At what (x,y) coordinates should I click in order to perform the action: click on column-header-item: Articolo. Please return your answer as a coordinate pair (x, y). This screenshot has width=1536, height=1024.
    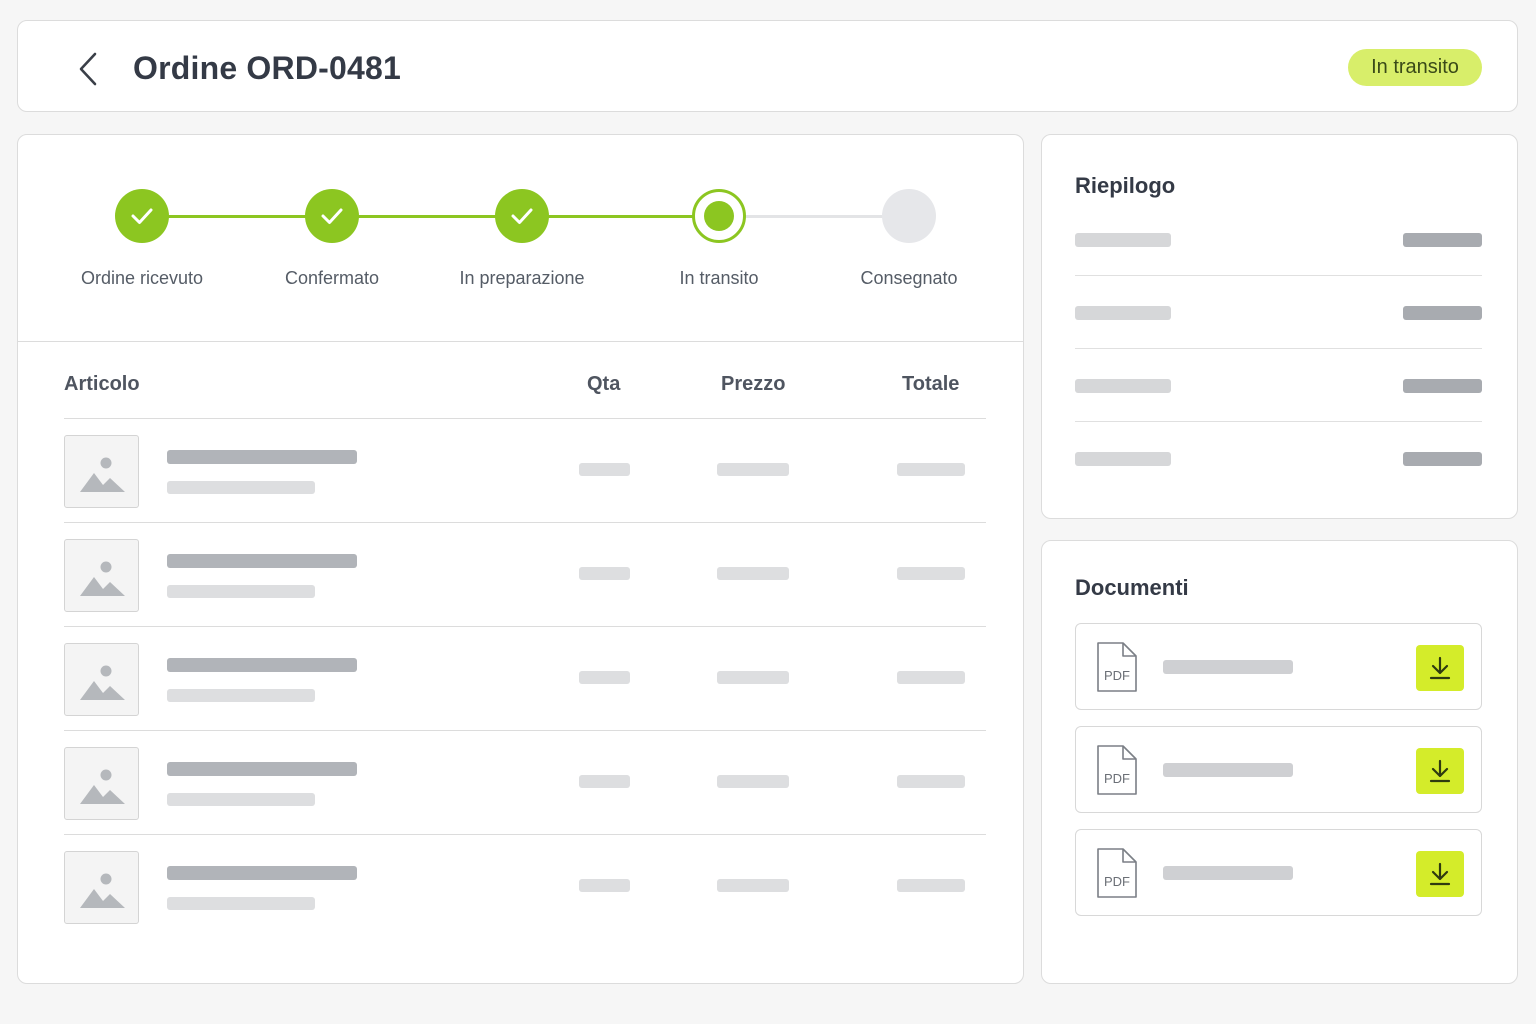
    Looking at the image, I should click on (102, 384).